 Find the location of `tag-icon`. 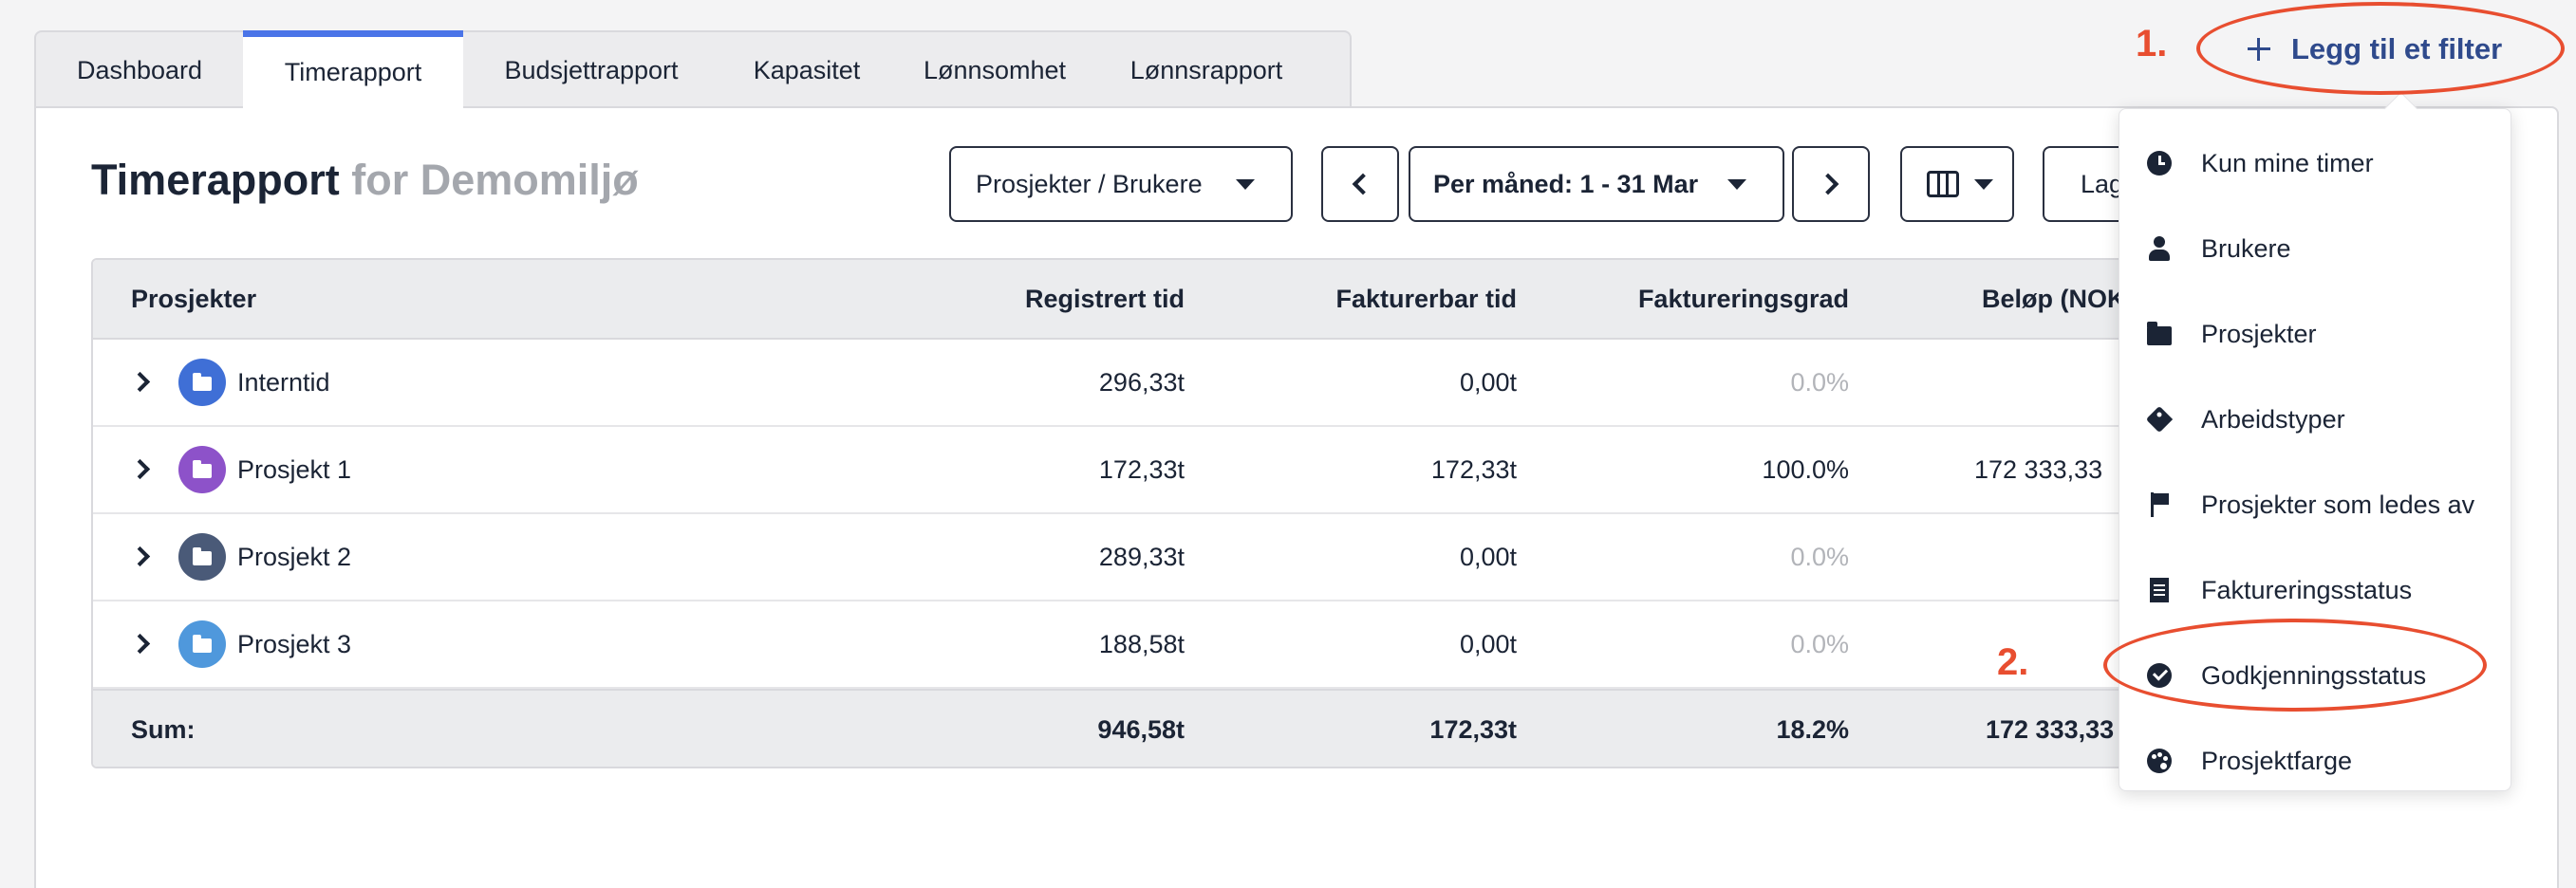

tag-icon is located at coordinates (2159, 419).